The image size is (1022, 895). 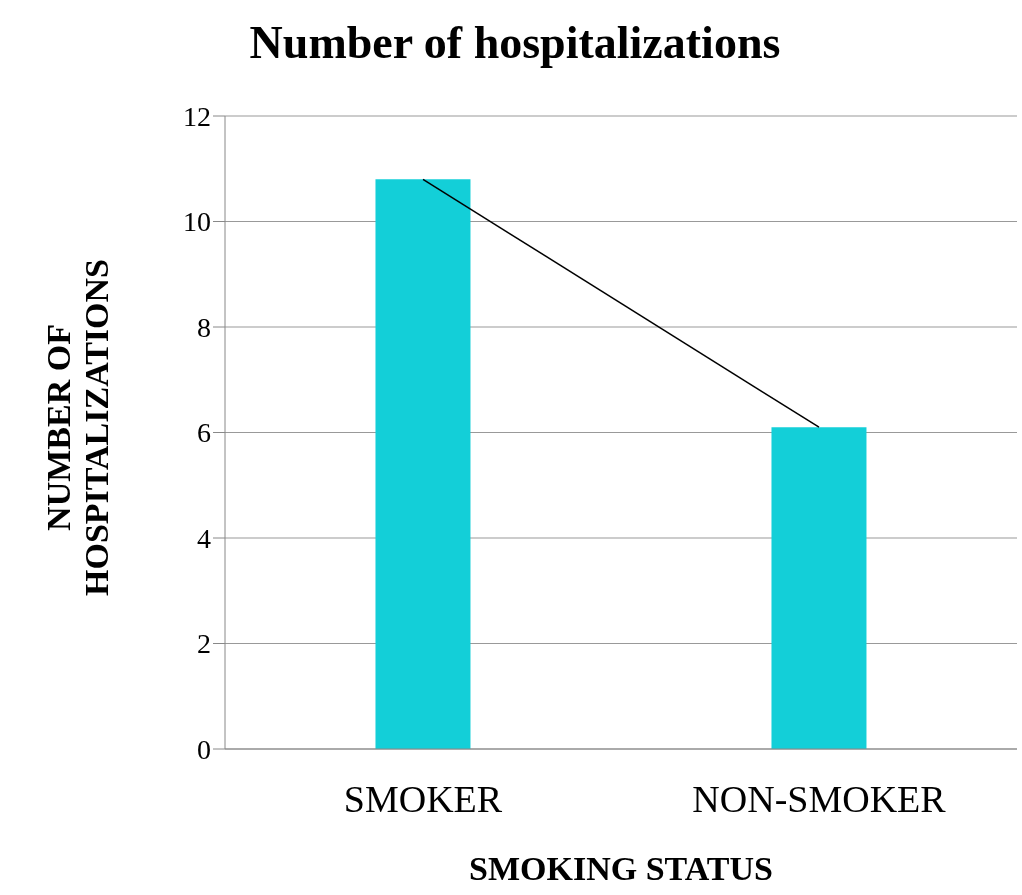 What do you see at coordinates (204, 538) in the screenshot?
I see `y-tick-label: 4` at bounding box center [204, 538].